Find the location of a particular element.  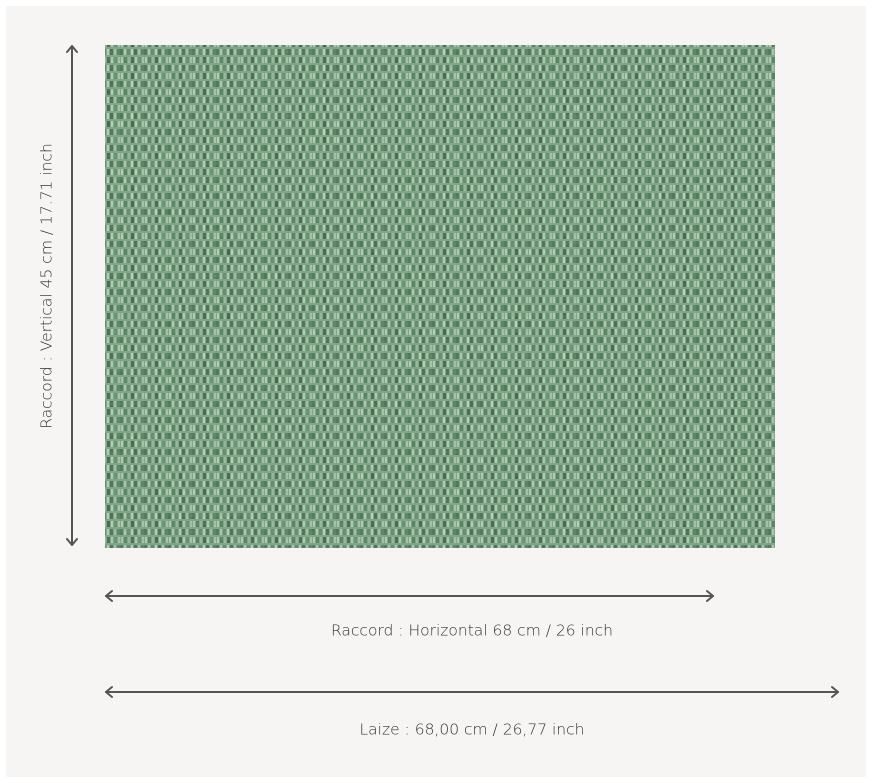

horizontal-label: Raccord : Horizontal 68 cm / 26 inch is located at coordinates (472, 631).